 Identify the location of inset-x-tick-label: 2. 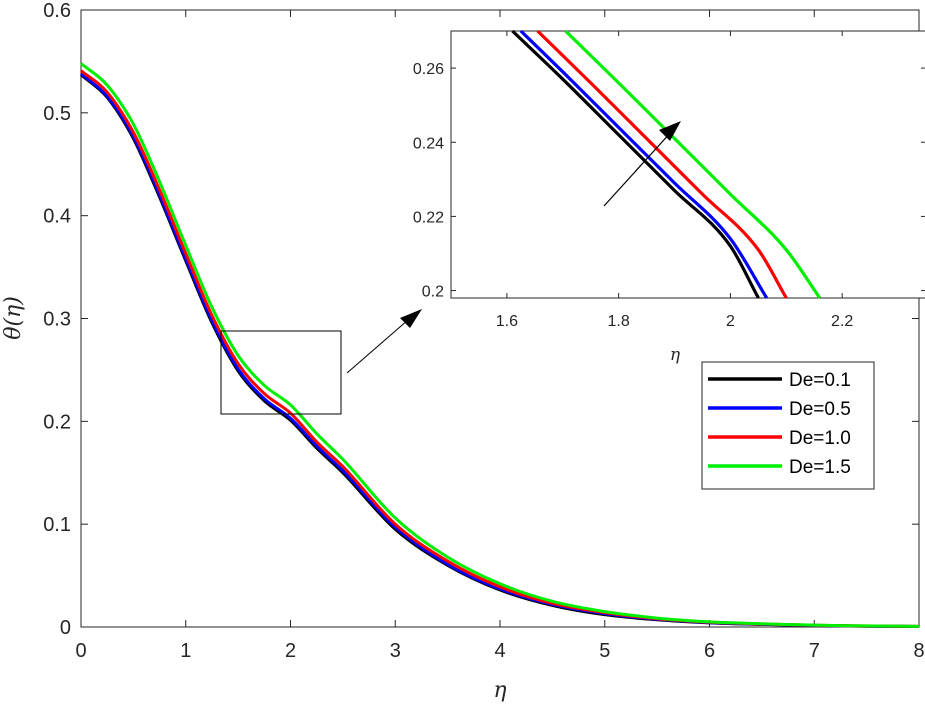
(730, 321).